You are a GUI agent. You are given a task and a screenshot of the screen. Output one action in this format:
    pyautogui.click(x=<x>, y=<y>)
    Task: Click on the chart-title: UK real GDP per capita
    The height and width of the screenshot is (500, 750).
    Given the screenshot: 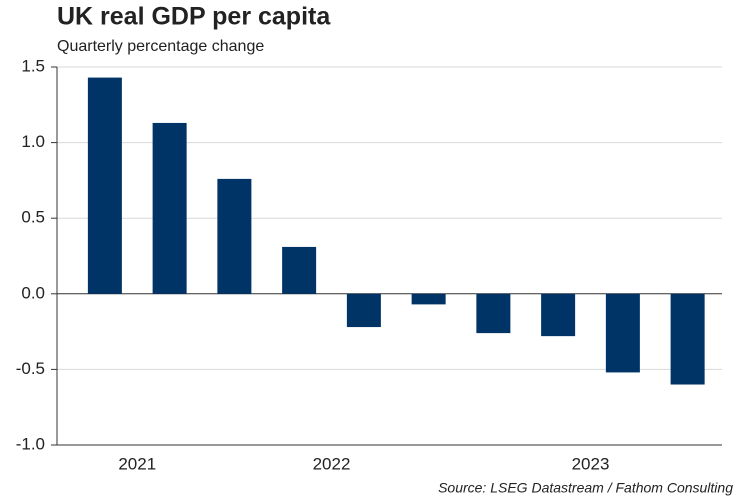 What is the action you would take?
    pyautogui.click(x=194, y=17)
    